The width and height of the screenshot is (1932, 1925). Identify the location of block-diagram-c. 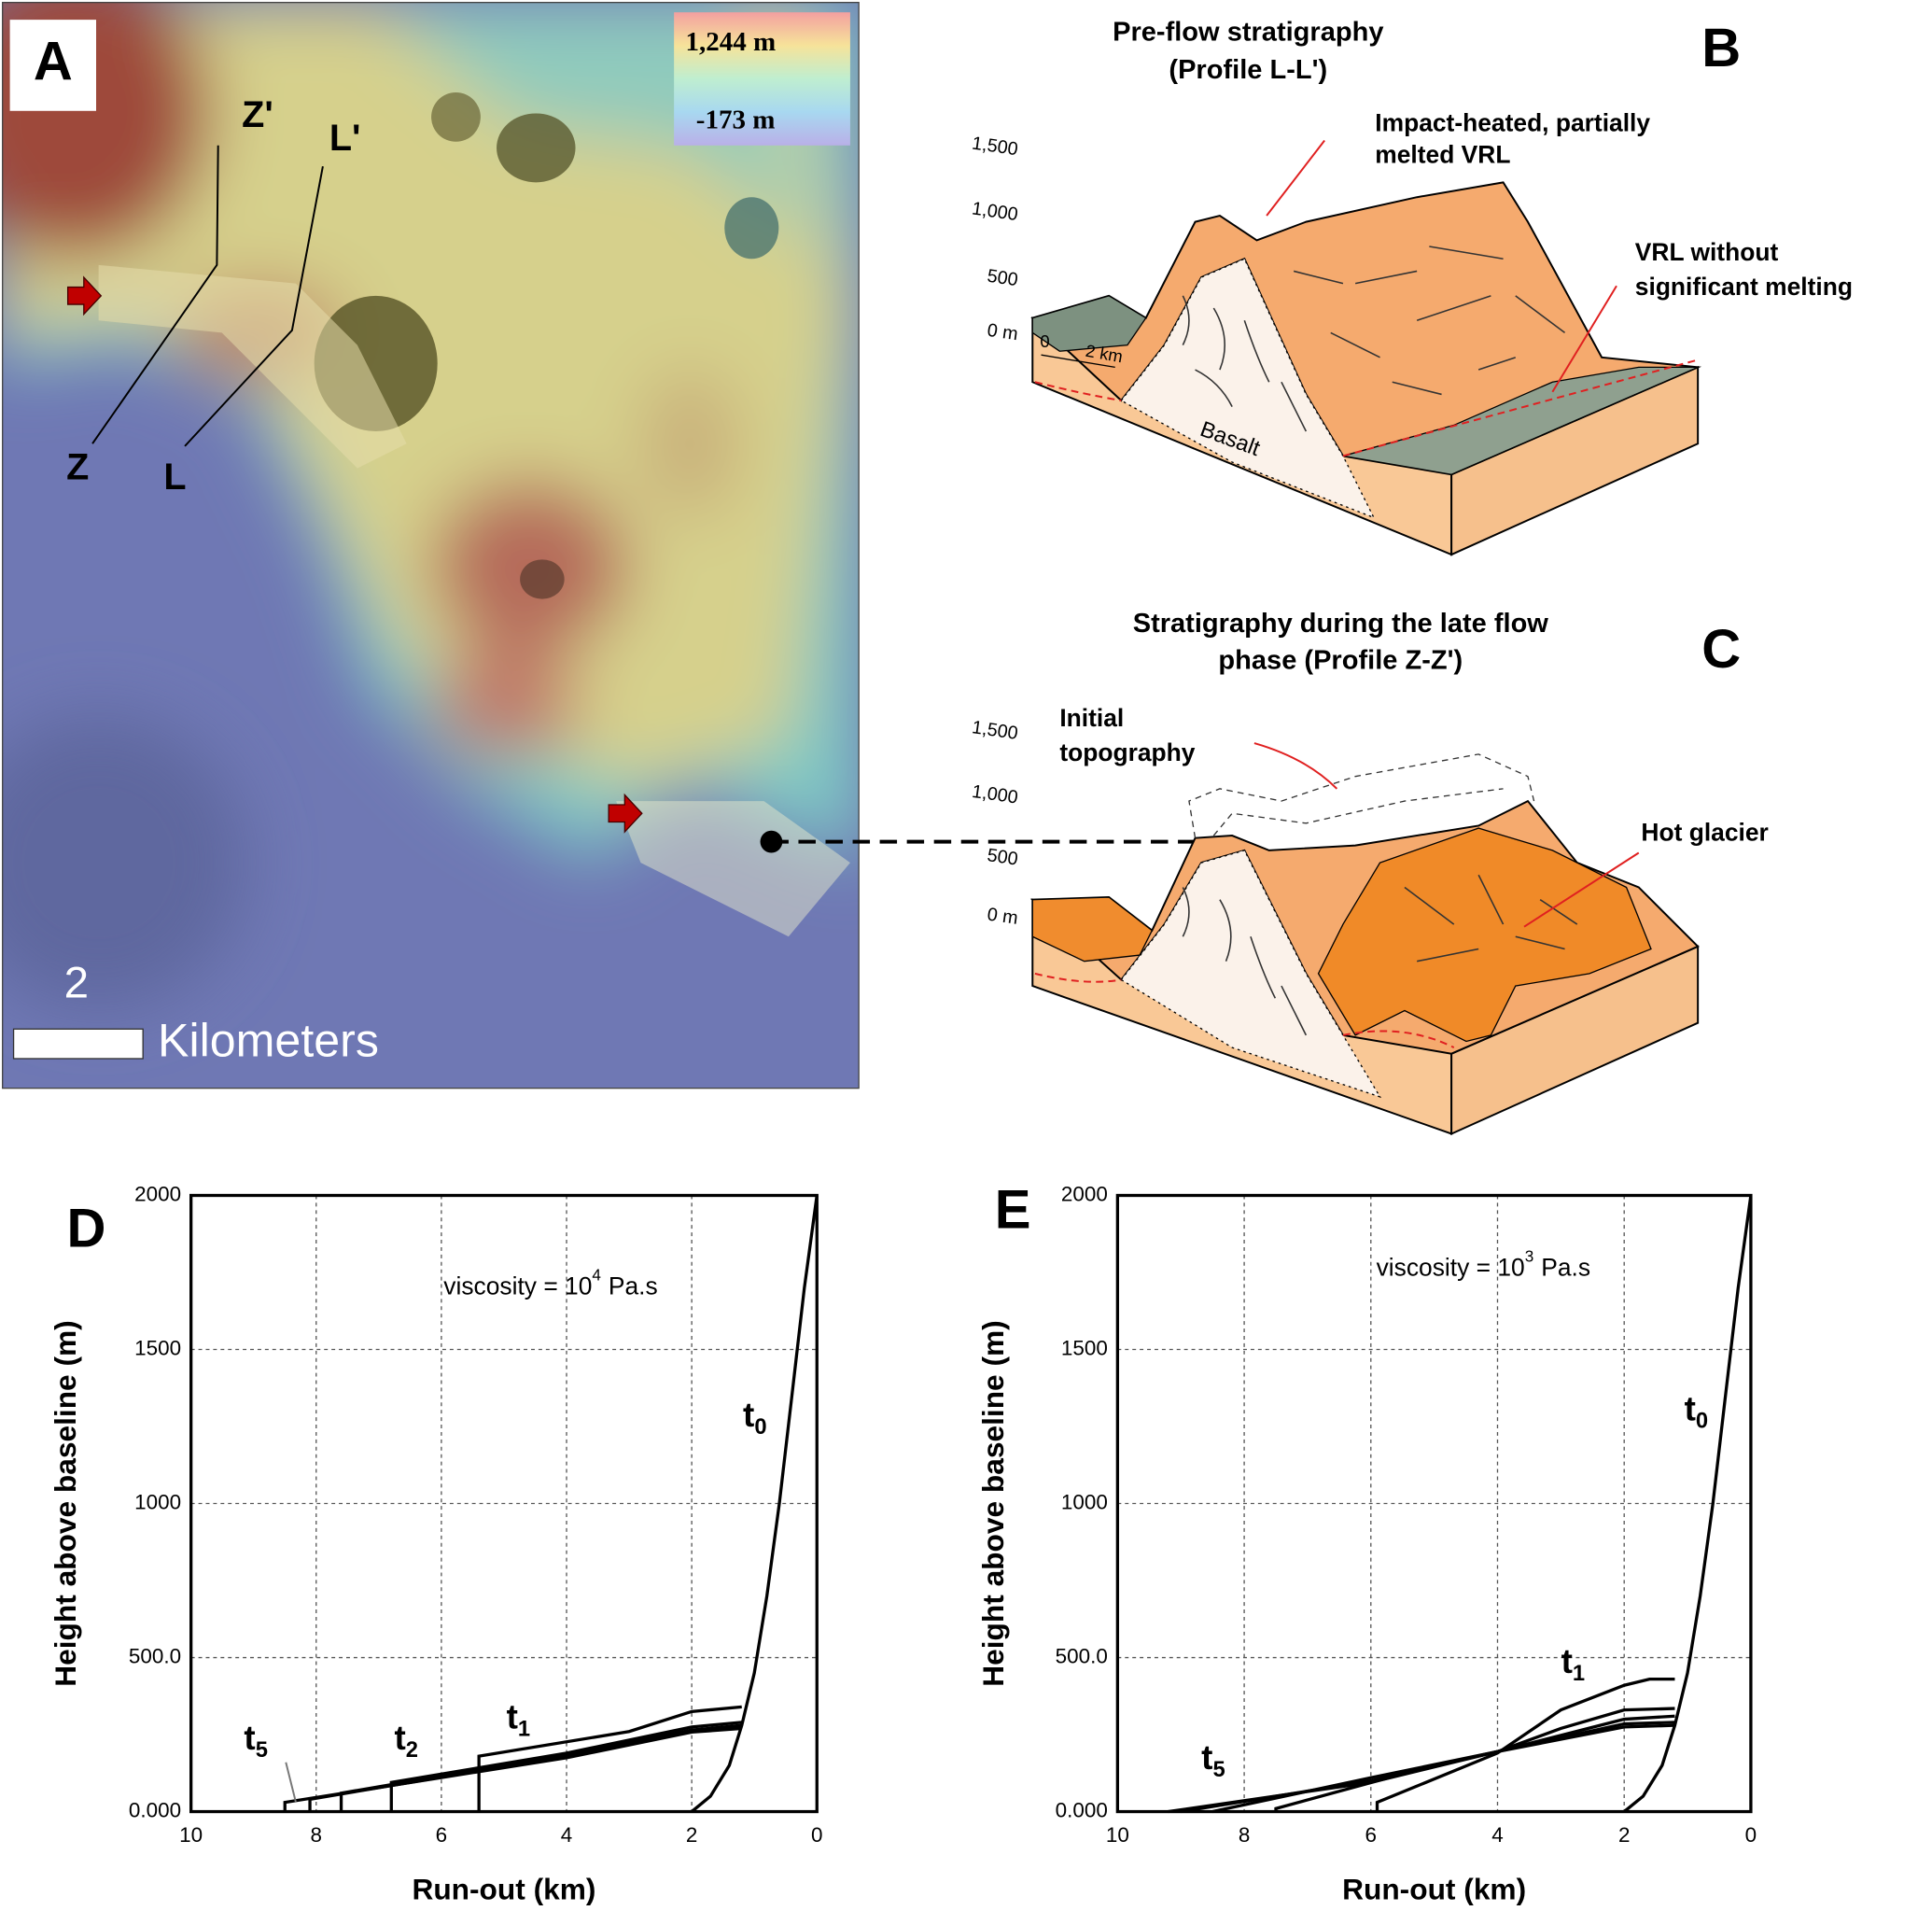
(1364, 939).